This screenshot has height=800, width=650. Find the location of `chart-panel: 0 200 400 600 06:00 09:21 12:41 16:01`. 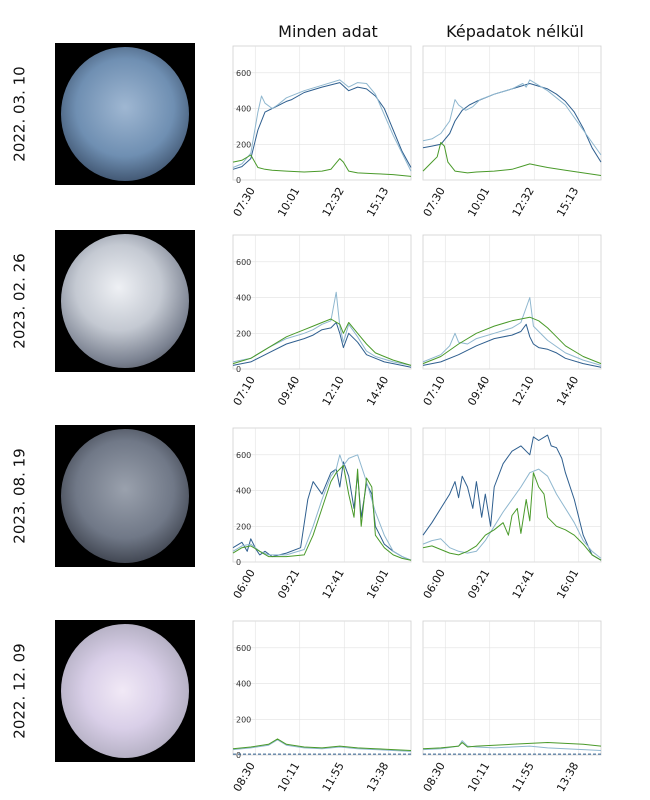

chart-panel: 0 200 400 600 06:00 09:21 12:41 16:01 is located at coordinates (320, 513).